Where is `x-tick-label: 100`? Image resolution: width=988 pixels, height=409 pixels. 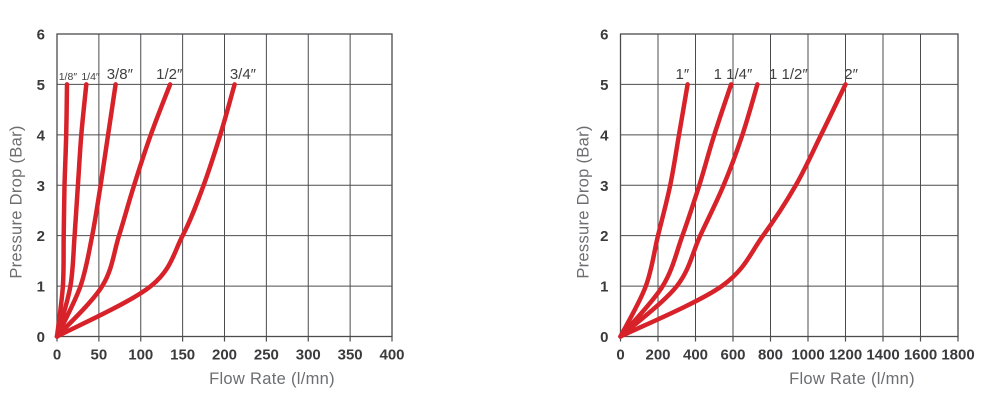
x-tick-label: 100 is located at coordinates (140, 355).